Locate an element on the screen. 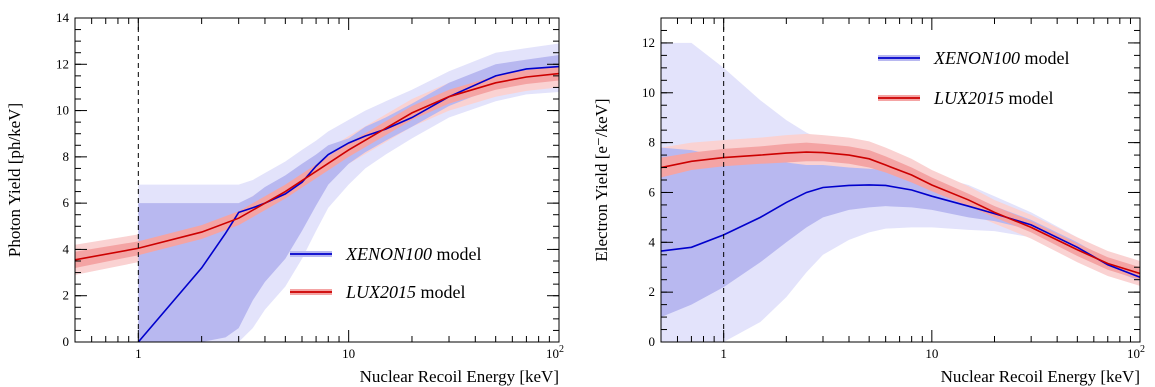 This screenshot has height=387, width=1155. series-0-line is located at coordinates (900, 231).